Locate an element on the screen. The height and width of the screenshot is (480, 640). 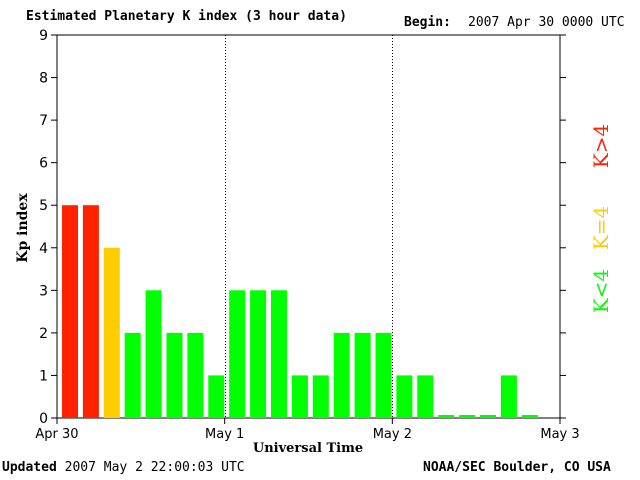
x-tick-label-1: May 1 is located at coordinates (224, 434).